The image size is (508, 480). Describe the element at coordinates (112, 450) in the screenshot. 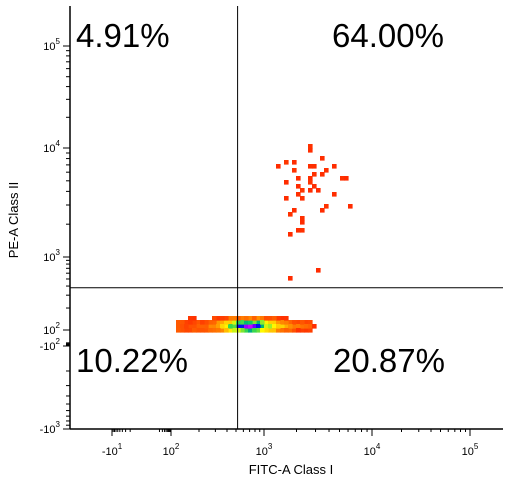

I see `x-tick-label: -101` at that location.